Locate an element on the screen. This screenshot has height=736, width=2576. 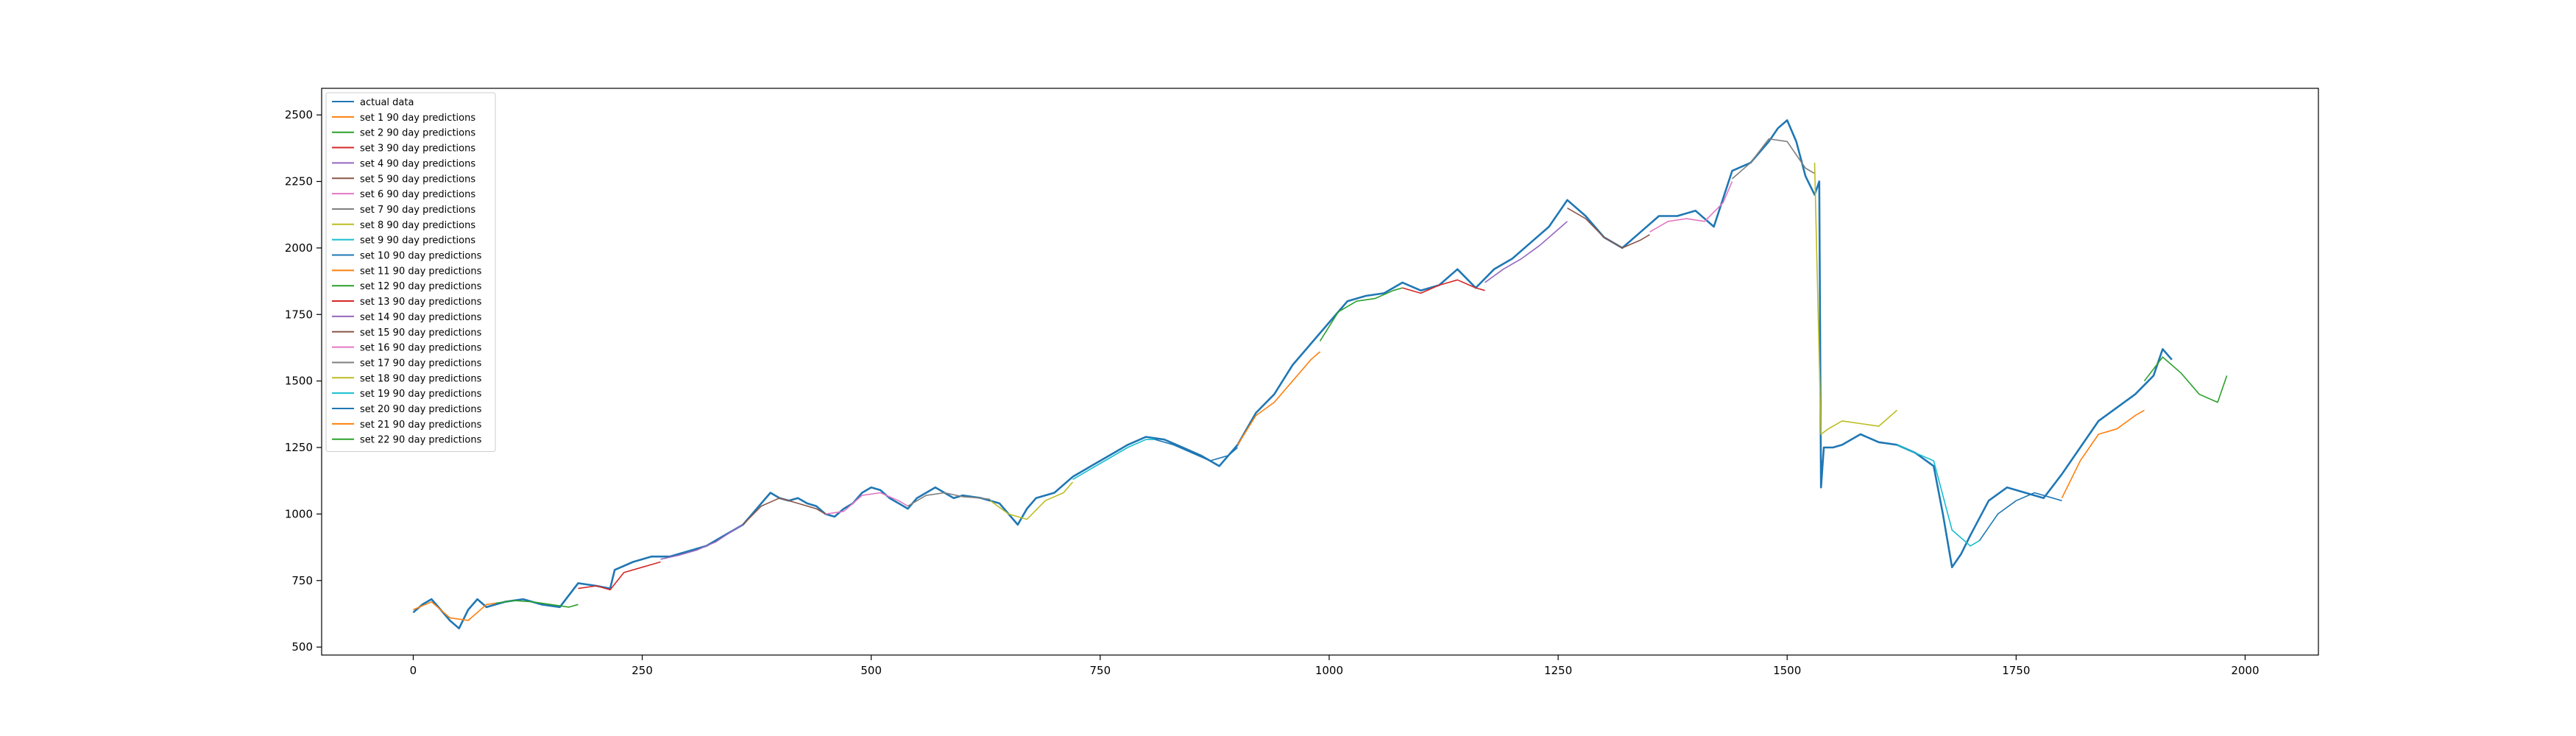
legend-label-8: set 8 90 day predictions is located at coordinates (418, 225).